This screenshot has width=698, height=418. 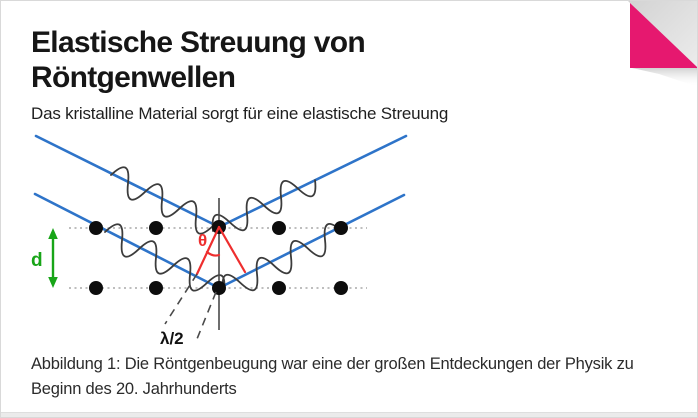 I want to click on corner-decoration, so click(x=662, y=44).